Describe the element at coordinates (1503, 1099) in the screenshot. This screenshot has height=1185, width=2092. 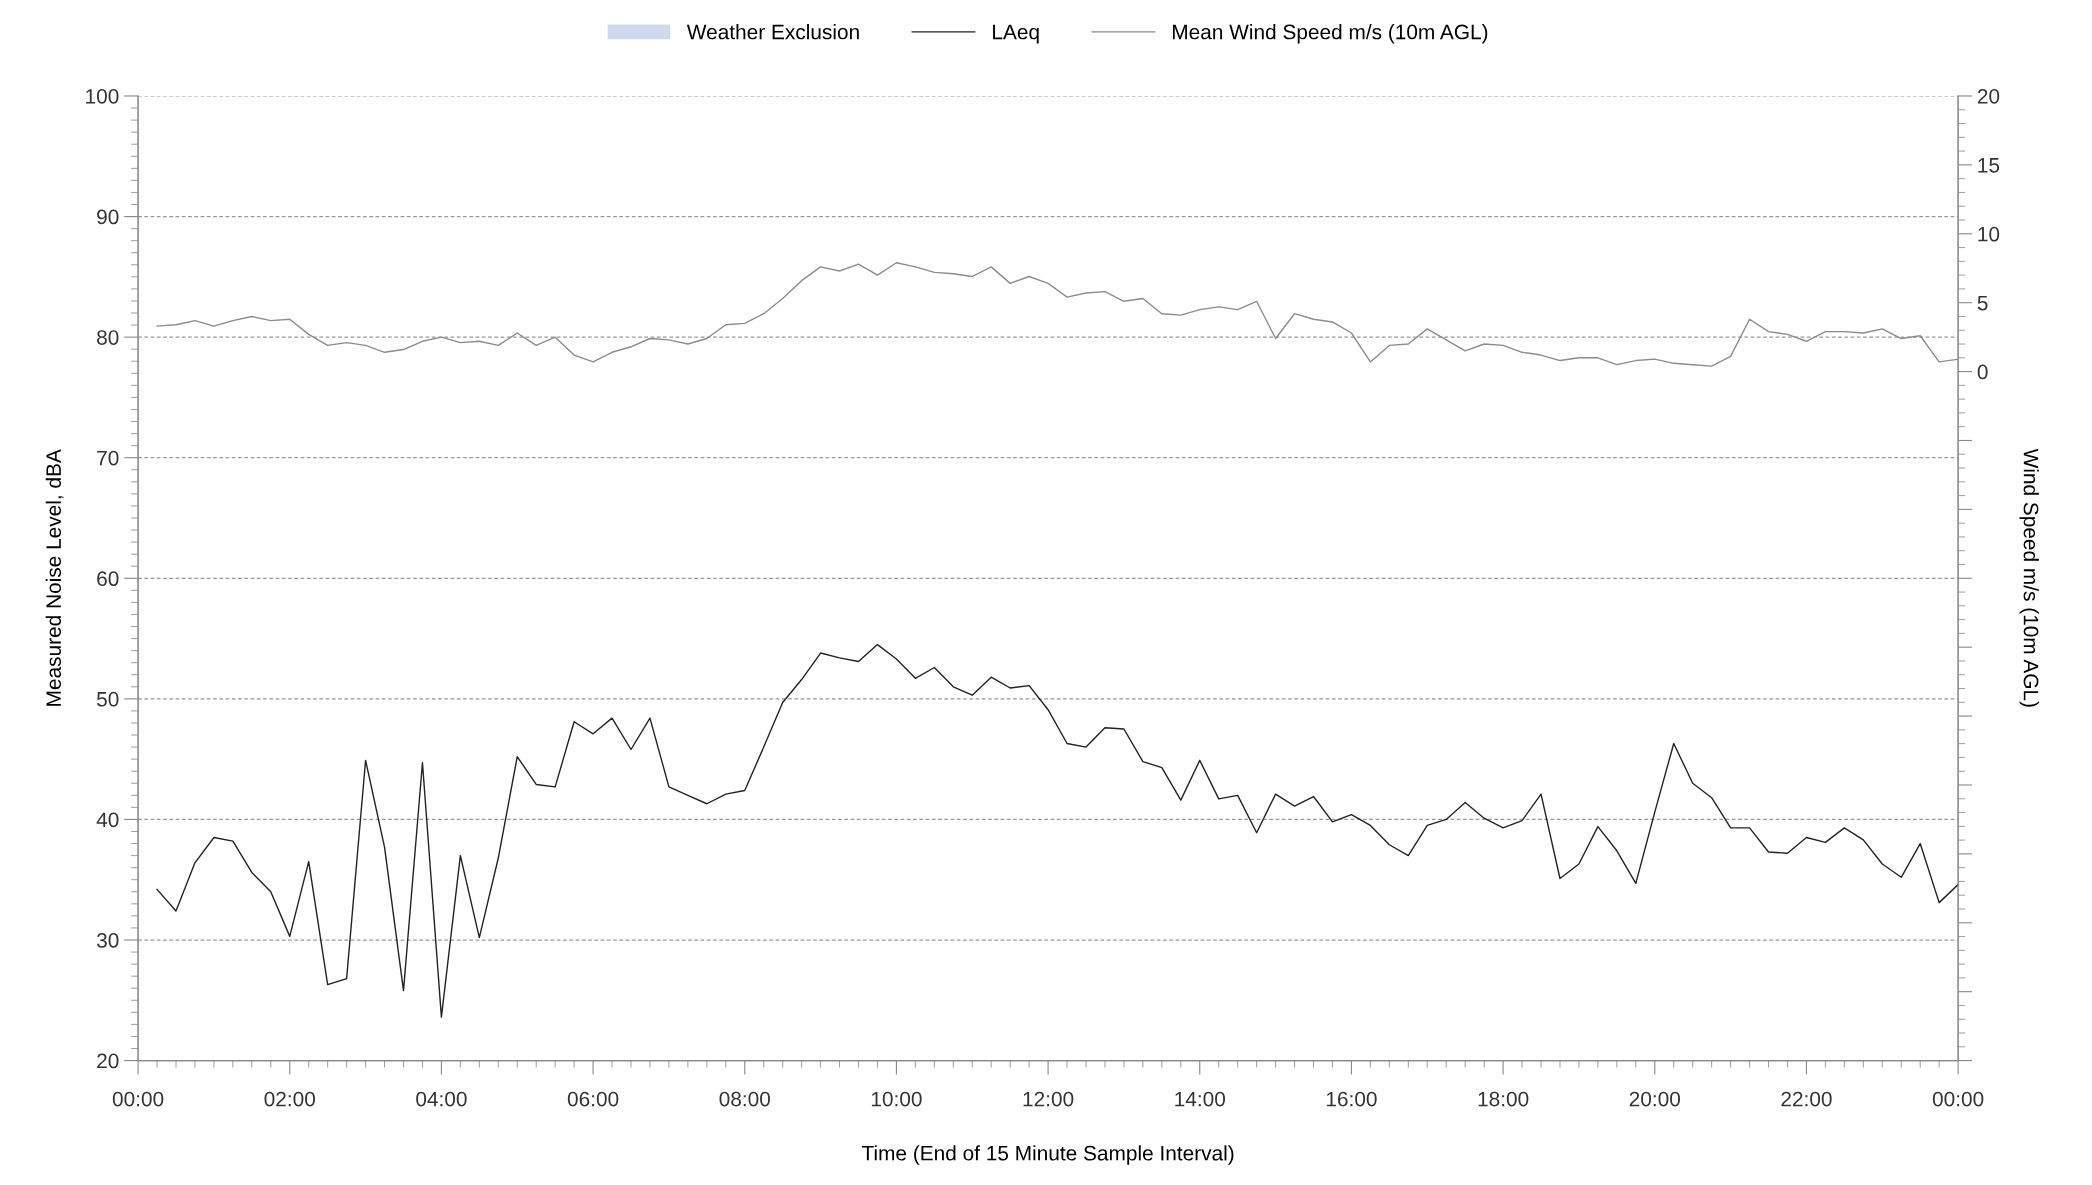
I see `x-tick-label: 18:00` at that location.